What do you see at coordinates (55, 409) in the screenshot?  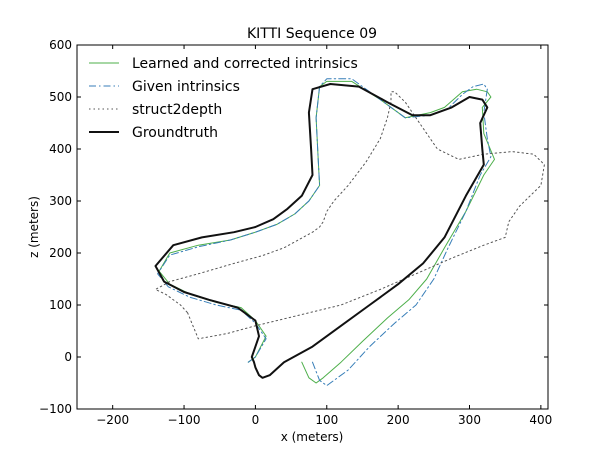 I see `y-tick-label: −100` at bounding box center [55, 409].